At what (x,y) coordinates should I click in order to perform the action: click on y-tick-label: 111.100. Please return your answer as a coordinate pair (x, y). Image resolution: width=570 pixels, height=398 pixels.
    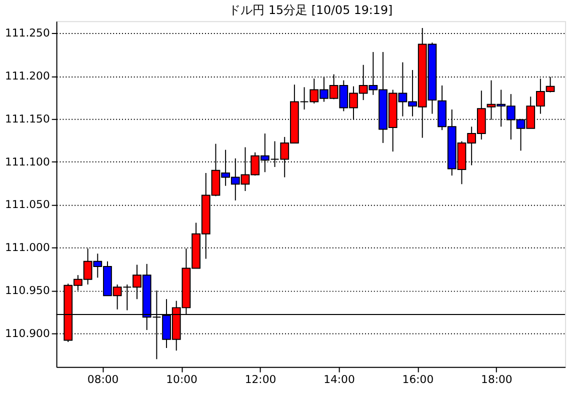
    Looking at the image, I should click on (27, 161).